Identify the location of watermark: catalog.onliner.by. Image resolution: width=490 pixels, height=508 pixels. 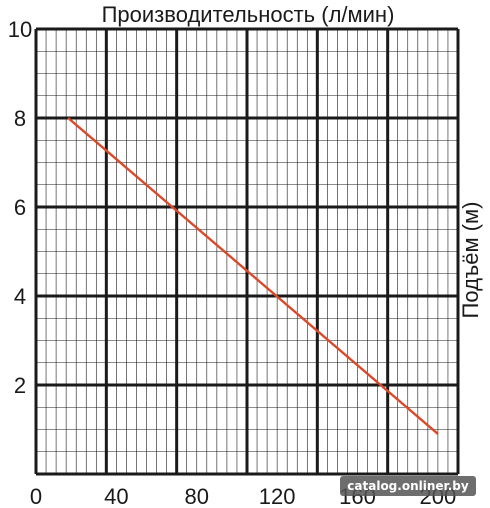
(408, 486).